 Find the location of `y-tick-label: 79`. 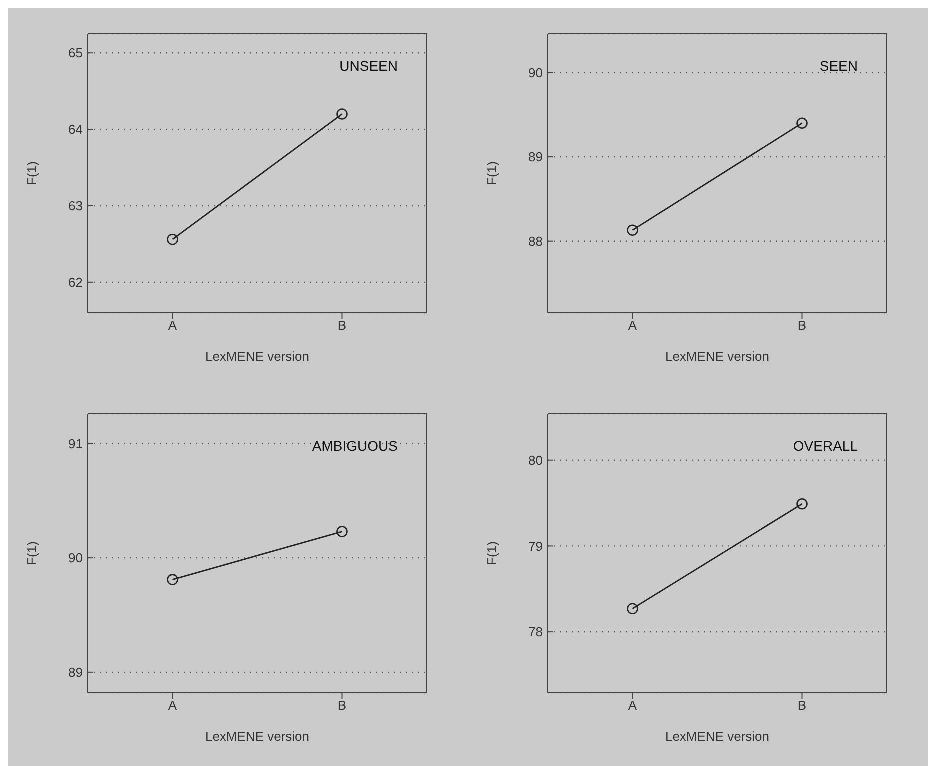

y-tick-label: 79 is located at coordinates (535, 546).